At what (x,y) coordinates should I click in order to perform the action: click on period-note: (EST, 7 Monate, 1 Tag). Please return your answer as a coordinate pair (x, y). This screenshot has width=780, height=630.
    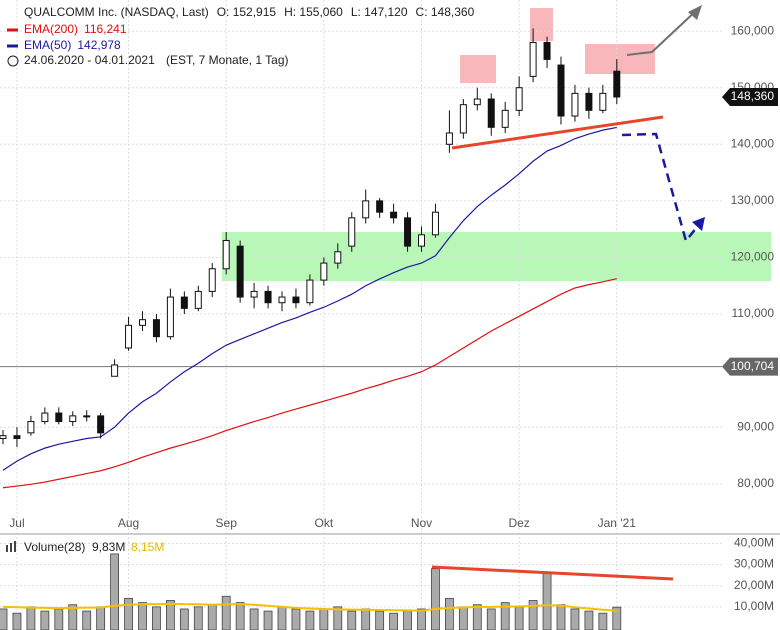
    Looking at the image, I should click on (227, 60).